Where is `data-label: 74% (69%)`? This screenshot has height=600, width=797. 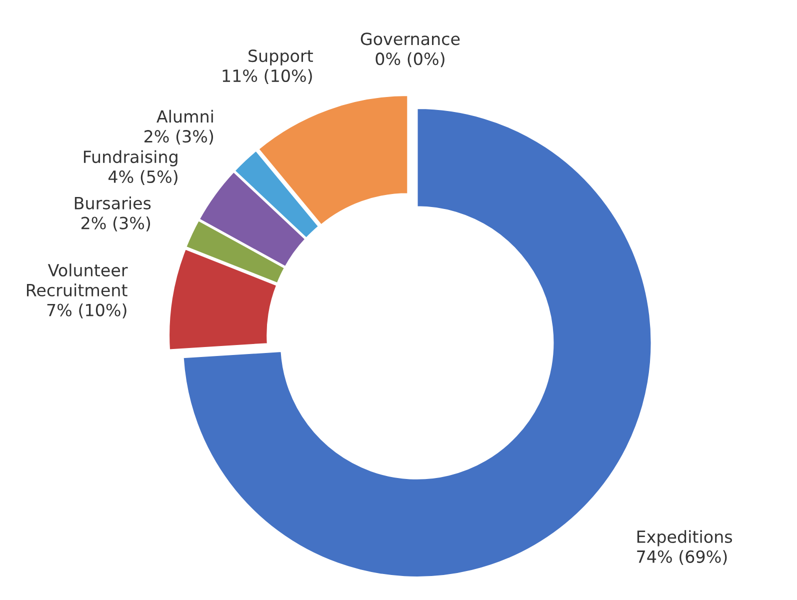 data-label: 74% (69%) is located at coordinates (682, 557).